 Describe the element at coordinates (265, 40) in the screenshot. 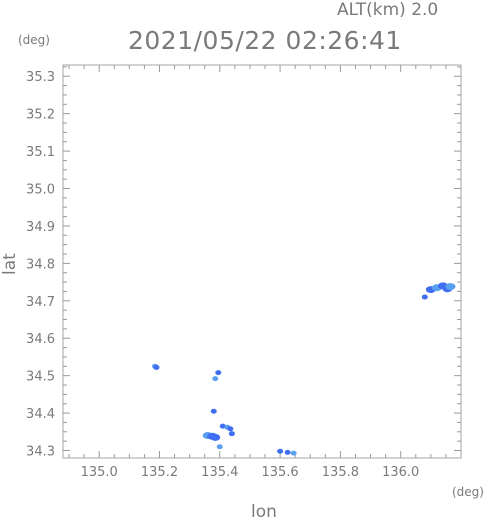

I see `timestamp-title: 2021/05/22 02:26:41` at that location.